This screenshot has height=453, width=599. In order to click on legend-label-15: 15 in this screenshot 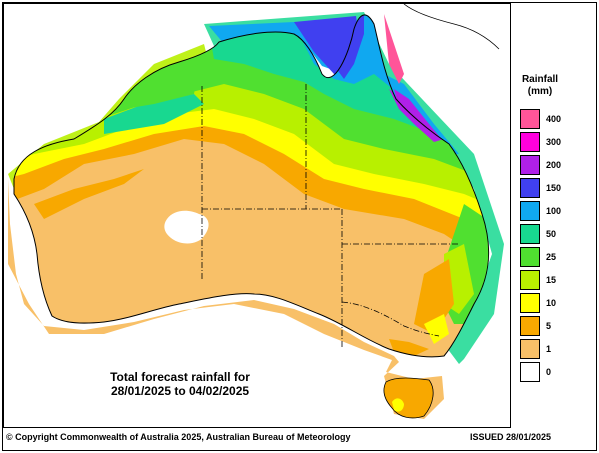, I will do `click(551, 280)`.